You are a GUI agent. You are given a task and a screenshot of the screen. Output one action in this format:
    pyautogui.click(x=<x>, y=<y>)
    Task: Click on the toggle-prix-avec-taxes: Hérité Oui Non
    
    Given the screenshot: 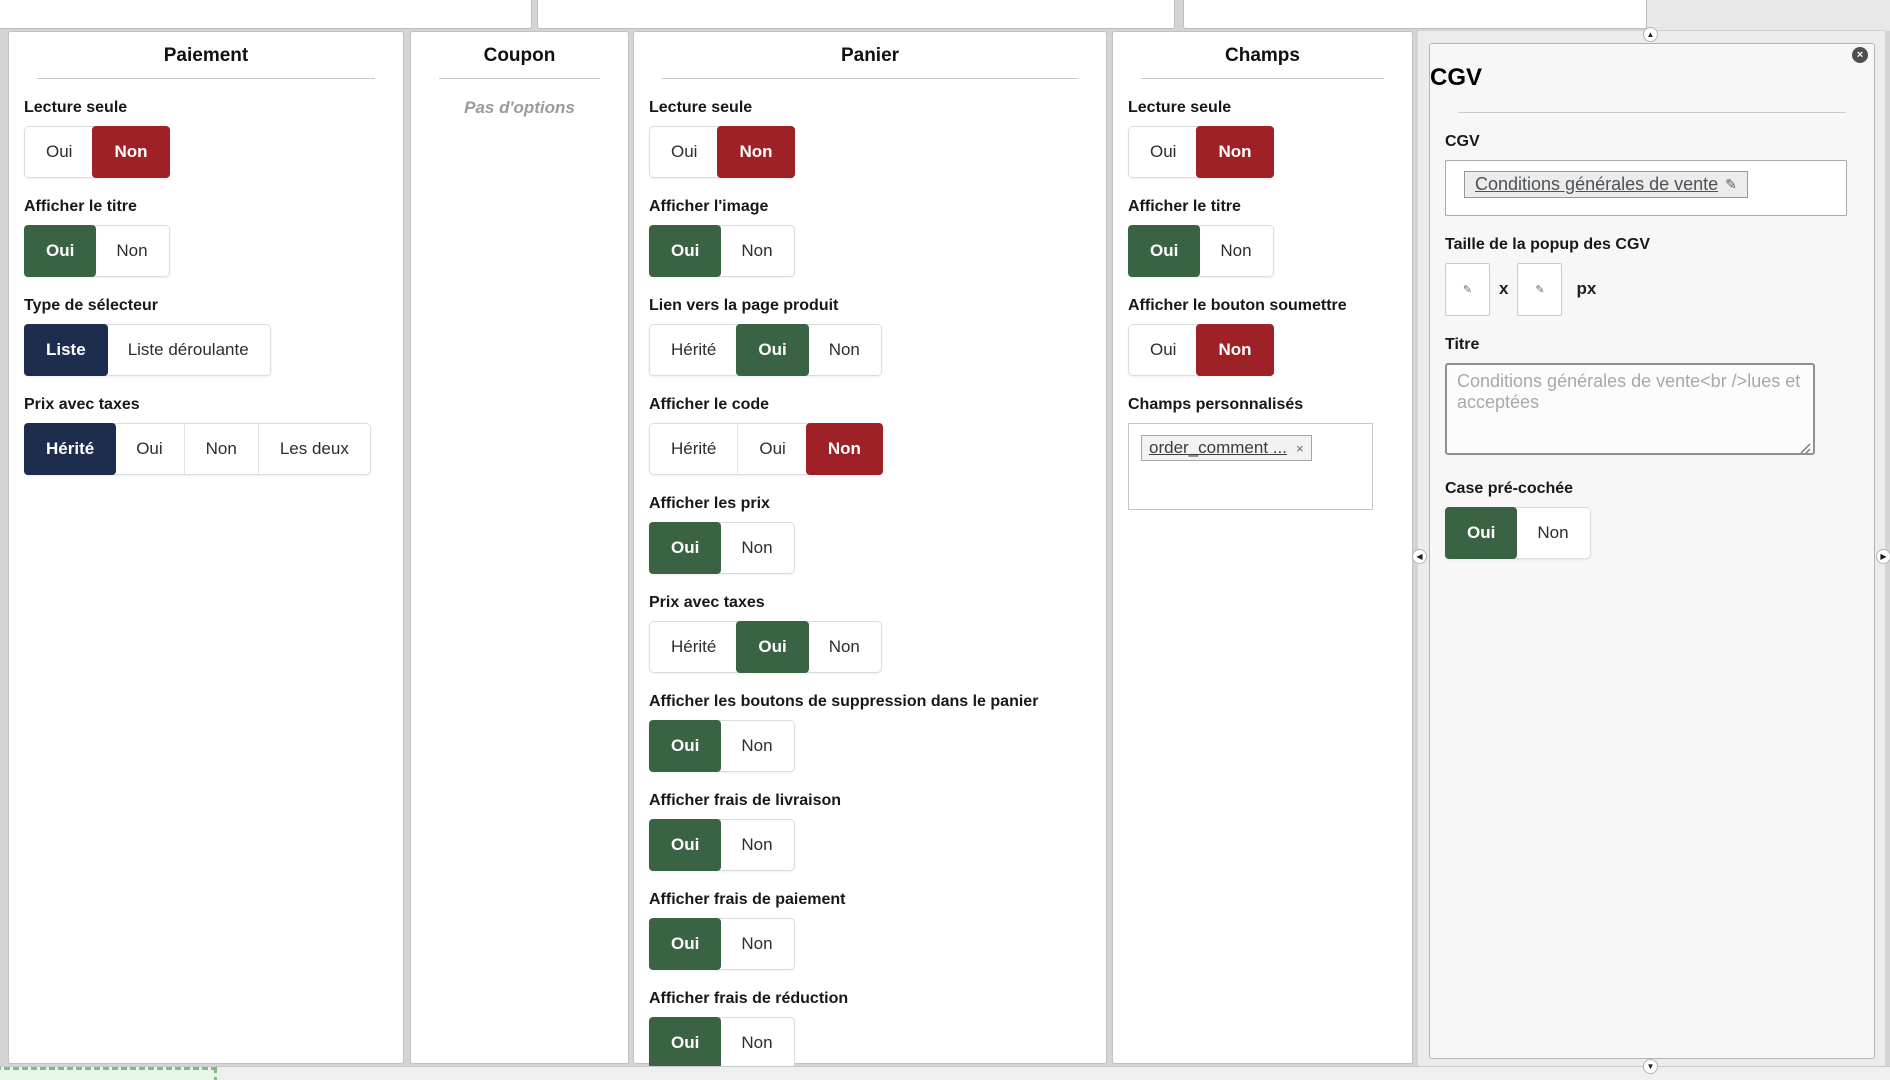 What is the action you would take?
    pyautogui.click(x=765, y=647)
    